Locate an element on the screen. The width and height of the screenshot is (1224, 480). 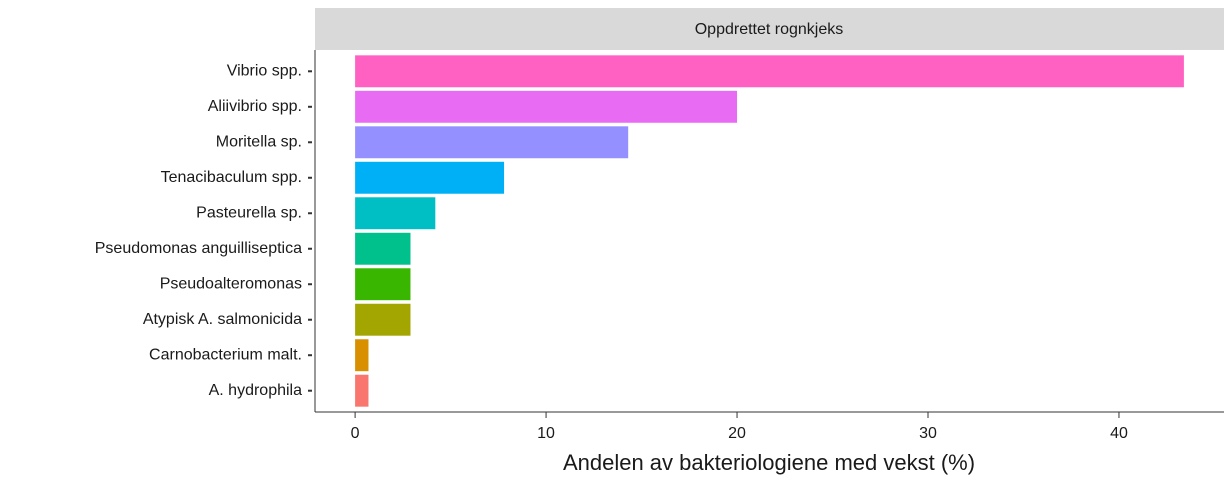
y-tick-label: Vibrio spp. is located at coordinates (264, 71).